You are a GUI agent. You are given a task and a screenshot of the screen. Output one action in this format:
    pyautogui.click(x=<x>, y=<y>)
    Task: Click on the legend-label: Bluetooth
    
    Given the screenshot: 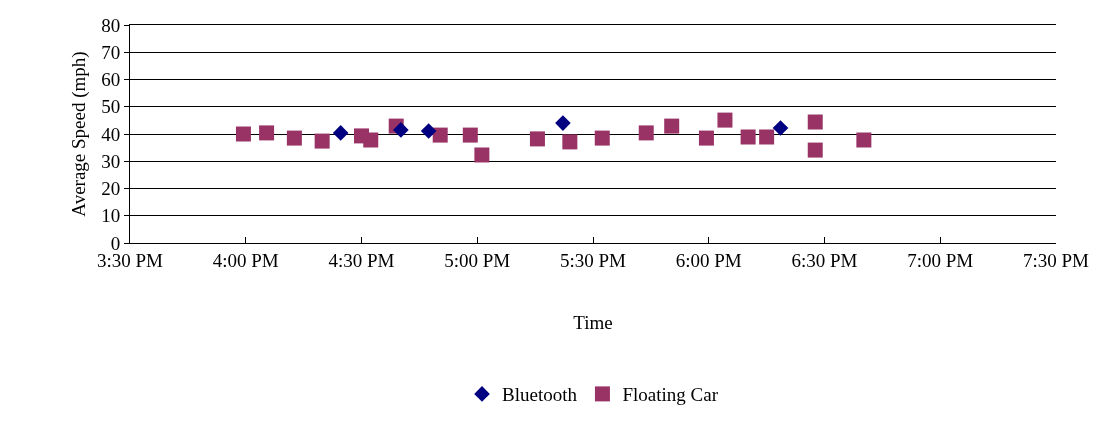 What is the action you would take?
    pyautogui.click(x=540, y=395)
    